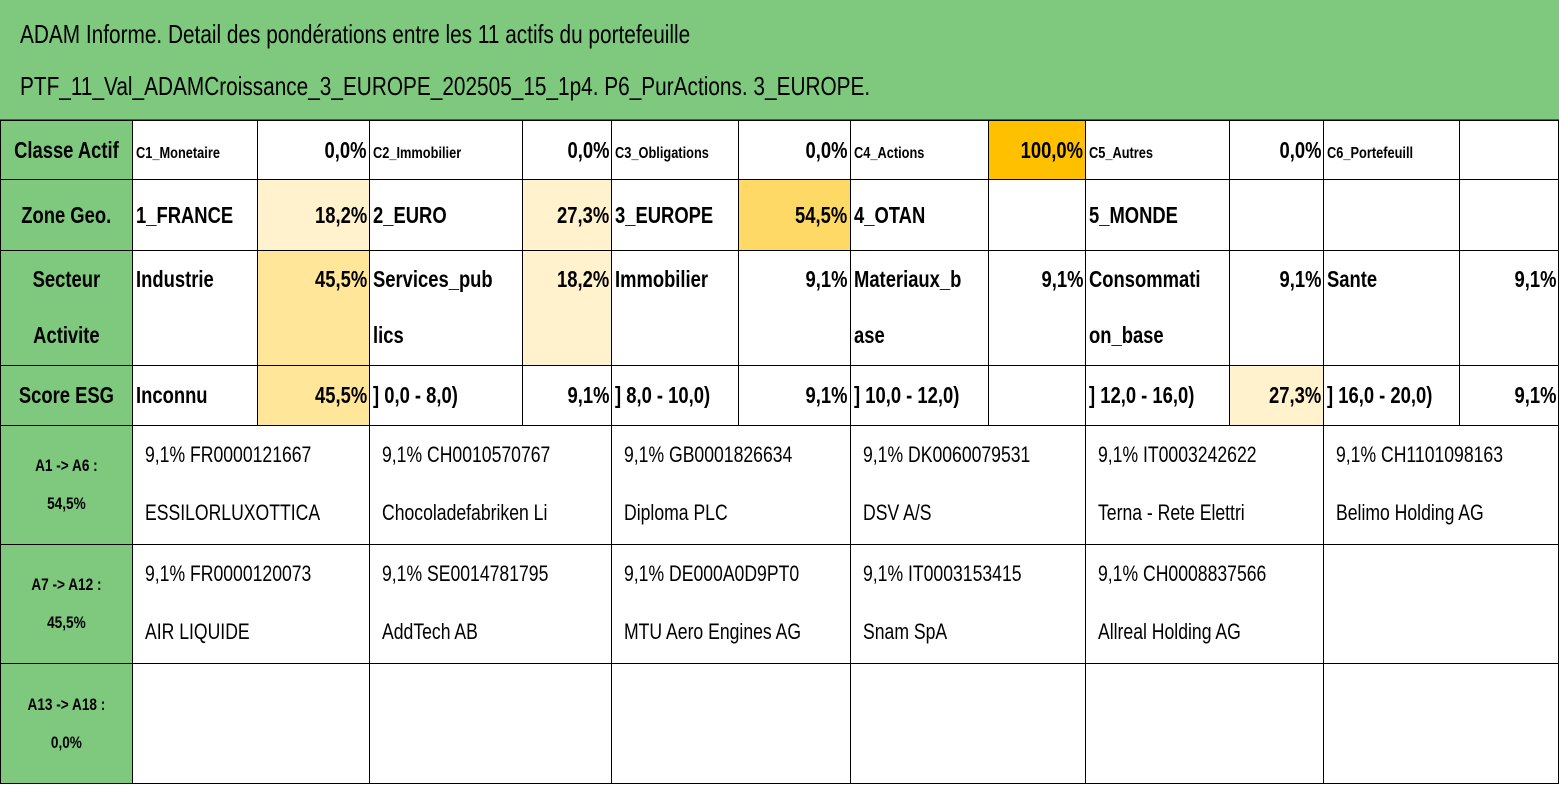  I want to click on asset-cell: 9,1% GB0001826634 Diploma PLC, so click(731, 485).